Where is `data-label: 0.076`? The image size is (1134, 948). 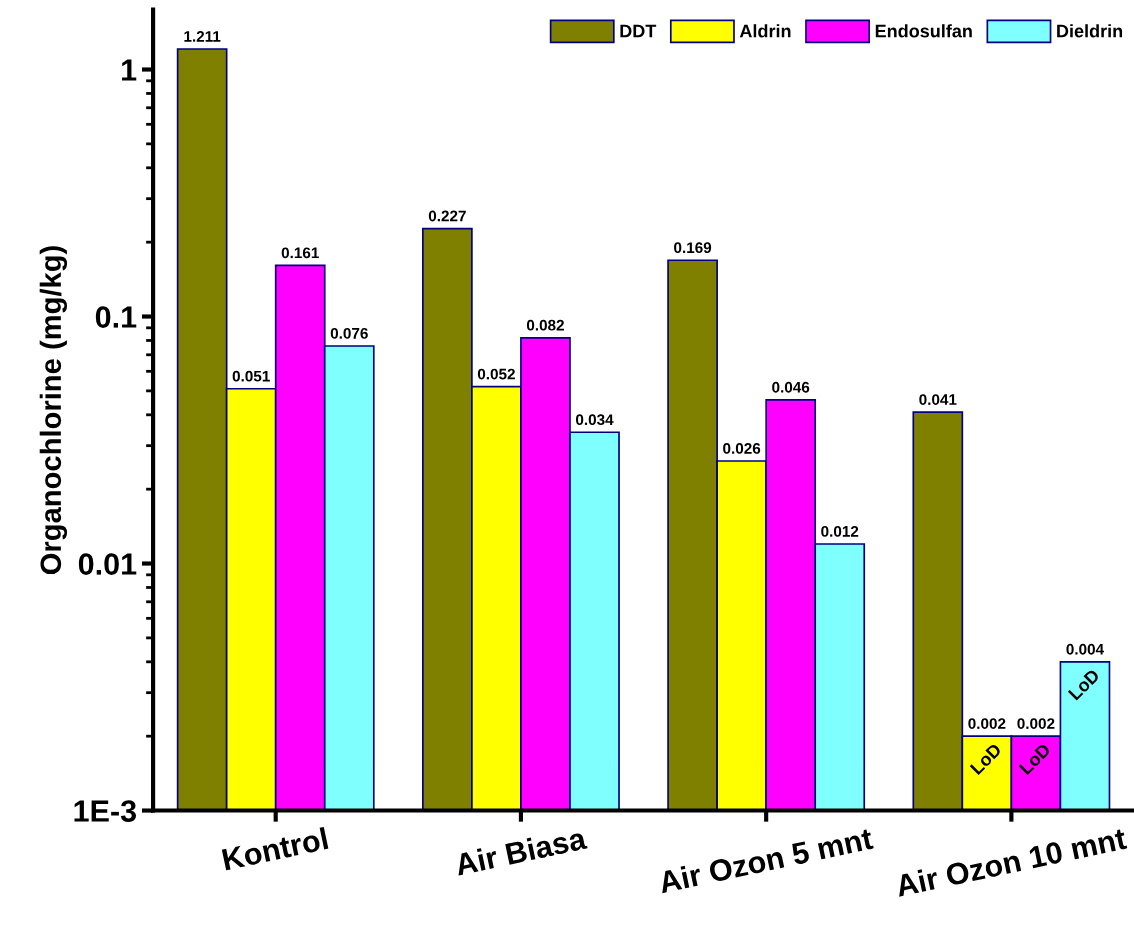
data-label: 0.076 is located at coordinates (349, 333).